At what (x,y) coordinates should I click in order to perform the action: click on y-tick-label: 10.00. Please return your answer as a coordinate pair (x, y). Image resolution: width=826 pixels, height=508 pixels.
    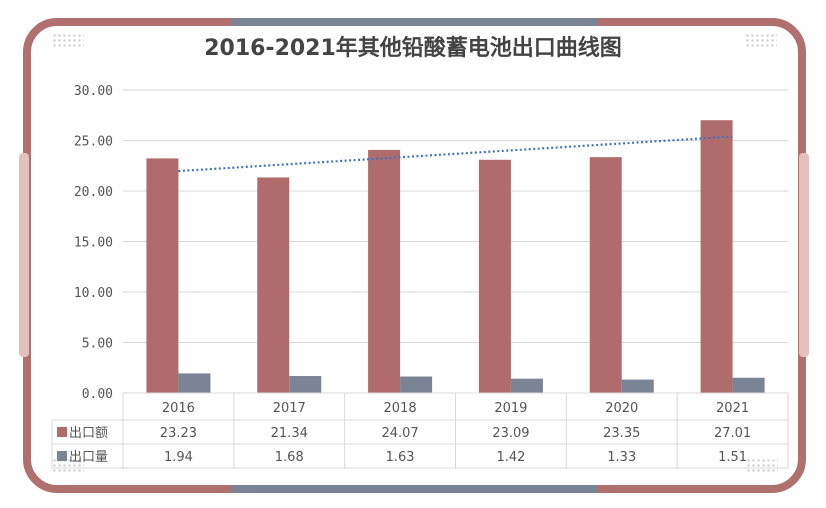
    Looking at the image, I should click on (93, 293).